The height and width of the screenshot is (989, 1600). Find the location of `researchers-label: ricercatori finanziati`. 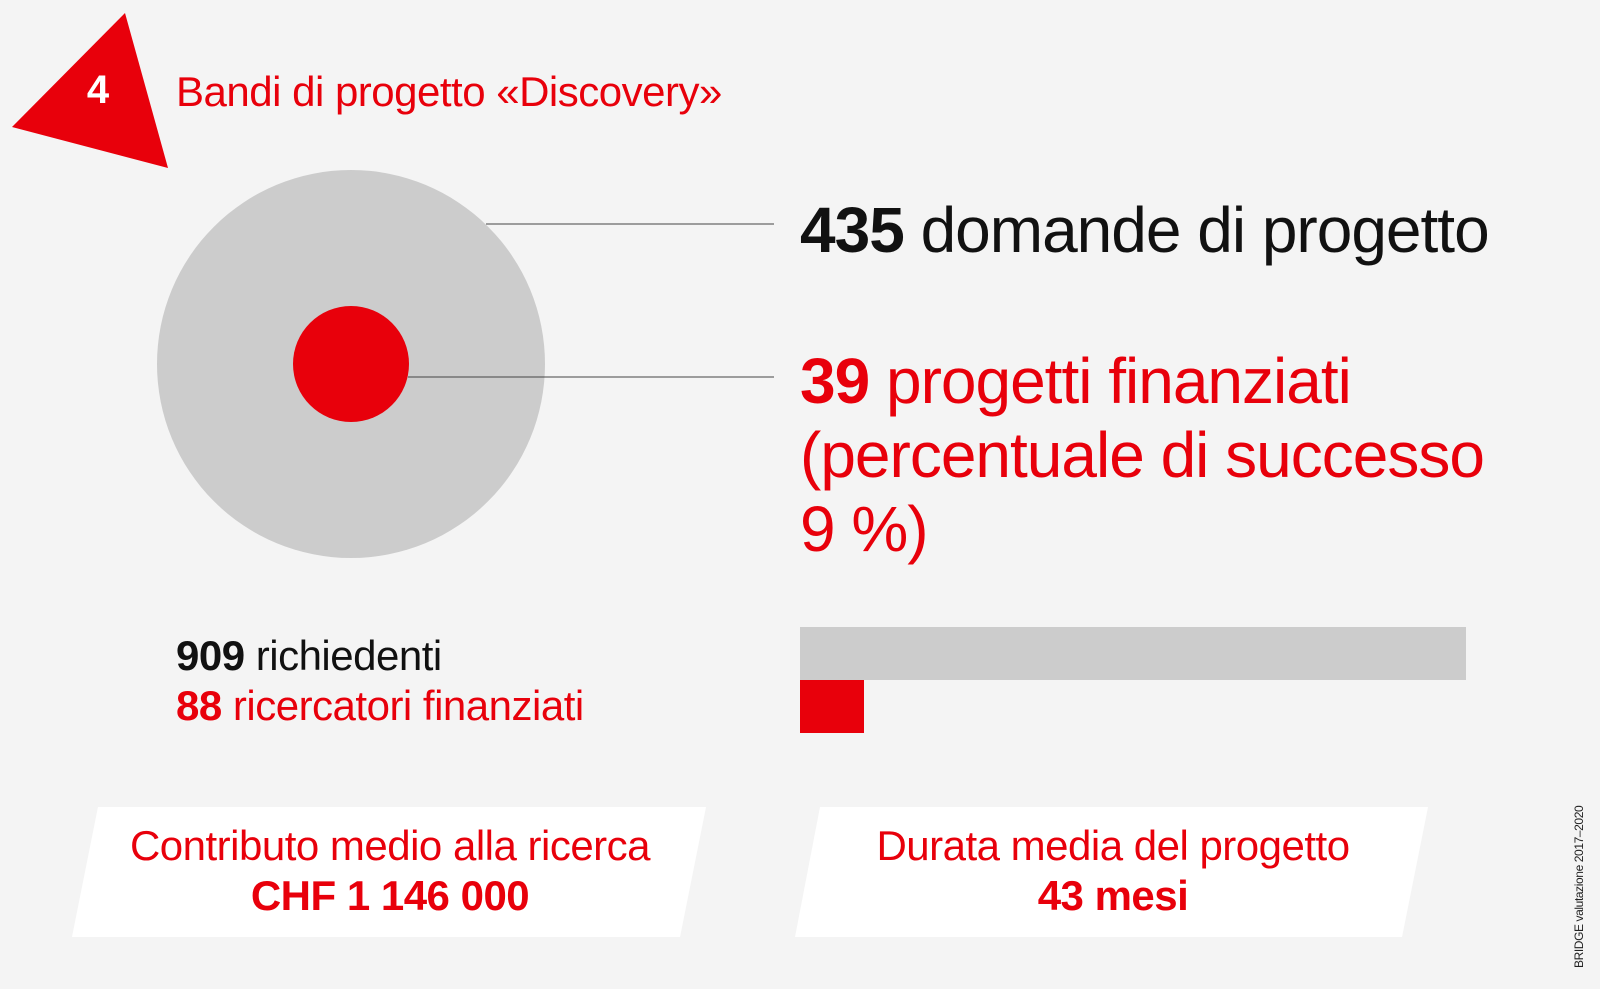

researchers-label: ricercatori finanziati is located at coordinates (408, 705).